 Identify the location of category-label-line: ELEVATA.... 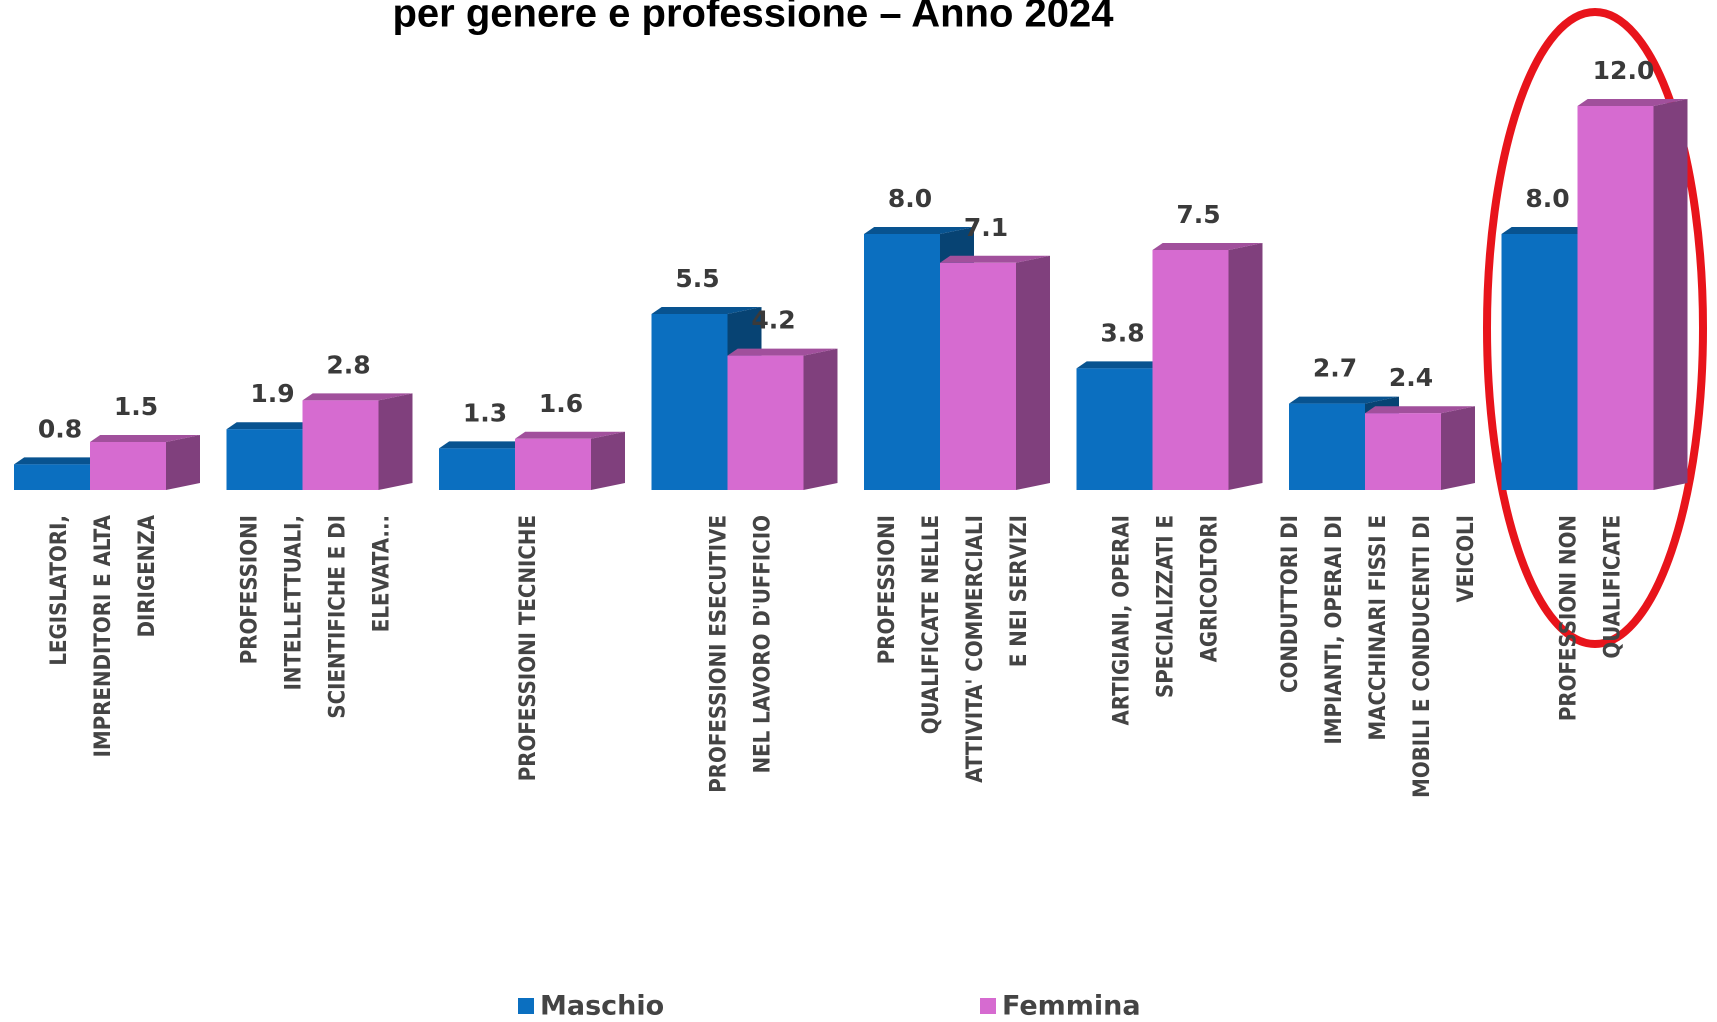
(382, 573).